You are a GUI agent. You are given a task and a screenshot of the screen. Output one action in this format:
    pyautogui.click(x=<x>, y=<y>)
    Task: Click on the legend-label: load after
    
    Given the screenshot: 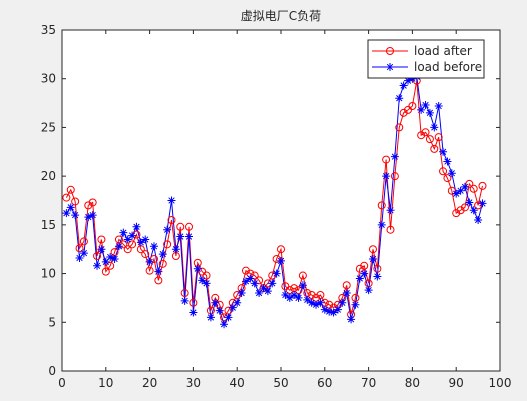 What is the action you would take?
    pyautogui.click(x=443, y=51)
    